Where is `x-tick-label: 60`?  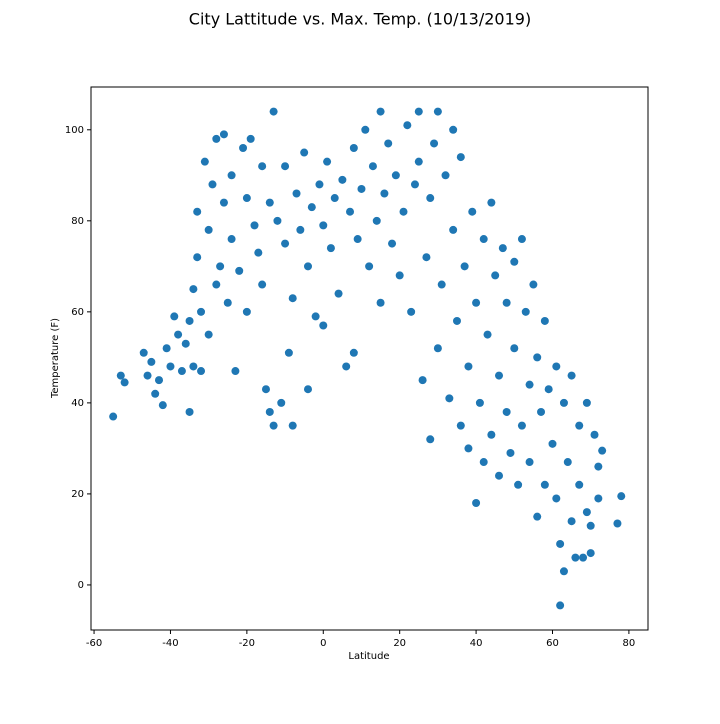 x-tick-label: 60 is located at coordinates (552, 643).